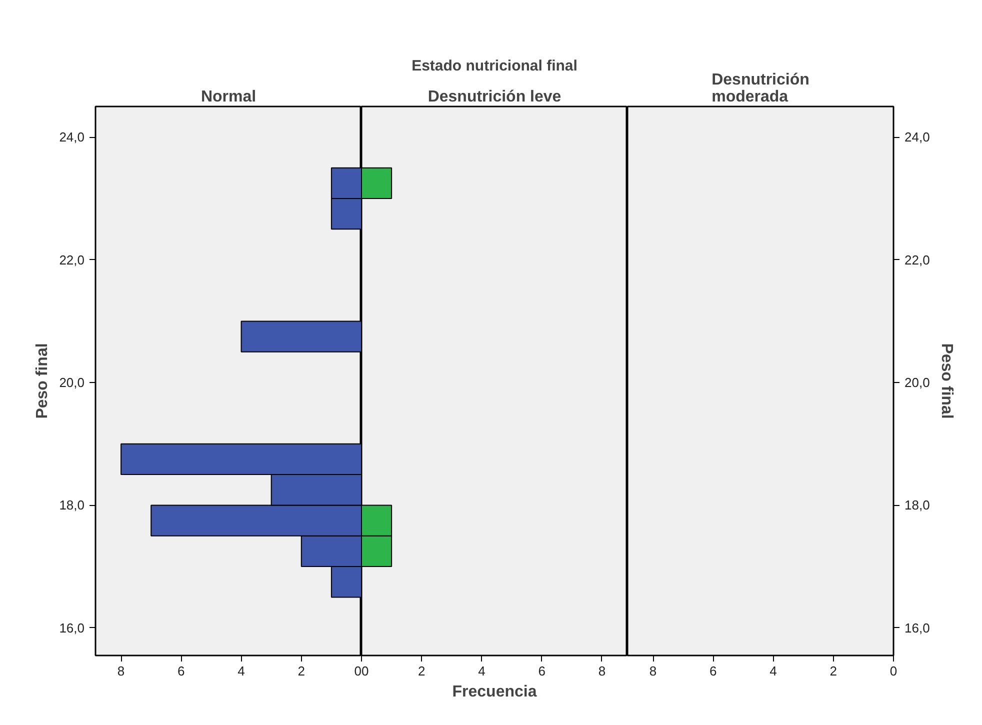 This screenshot has width=982, height=725. Describe the element at coordinates (494, 692) in the screenshot. I see `x-axis-title: Frecuencia` at that location.